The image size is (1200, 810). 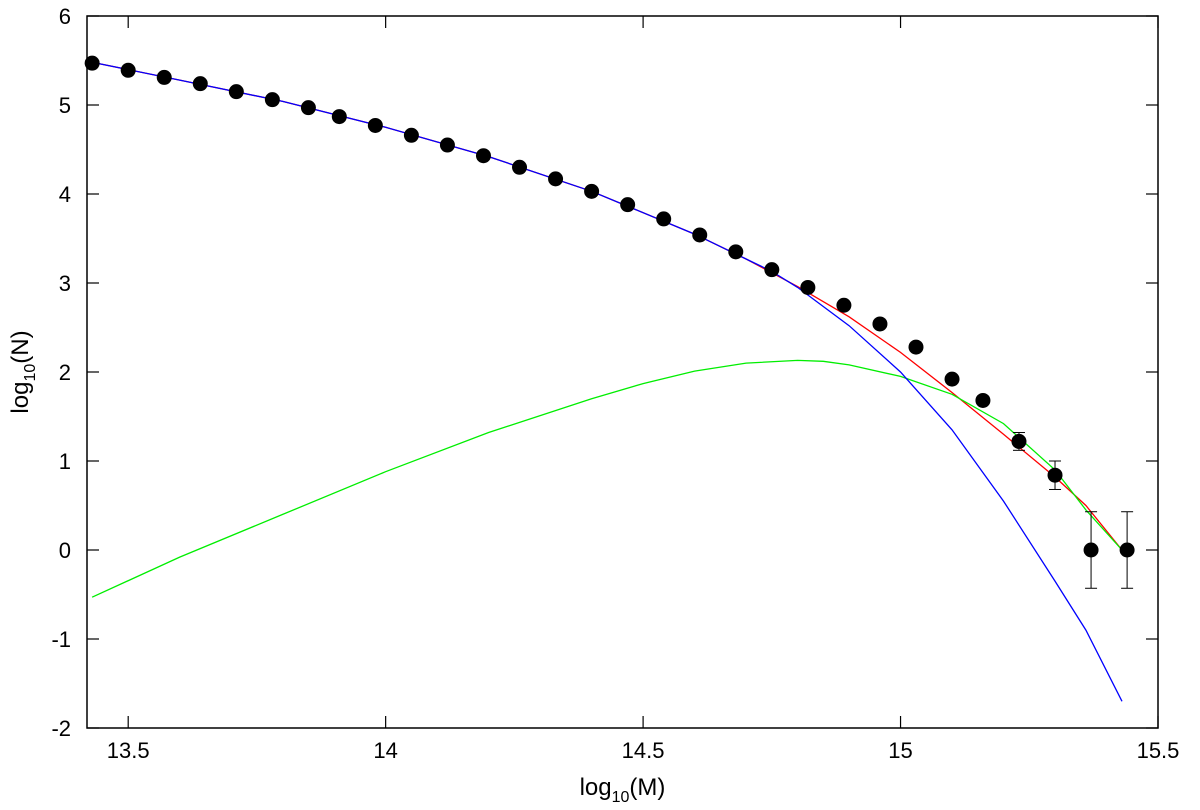 I want to click on y-tick-label-6: 4, so click(x=65, y=194).